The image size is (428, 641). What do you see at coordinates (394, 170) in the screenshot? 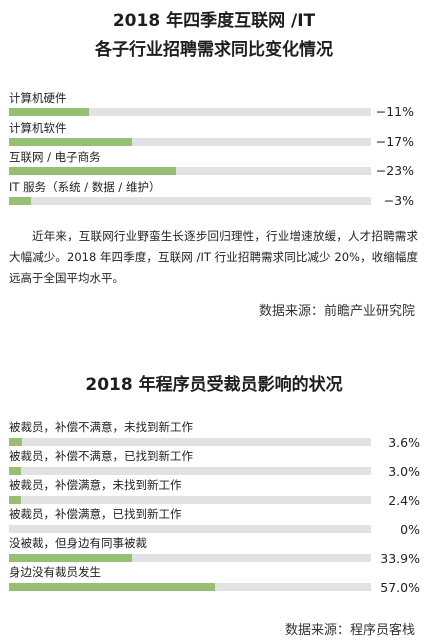
I see `value-label: −23%` at bounding box center [394, 170].